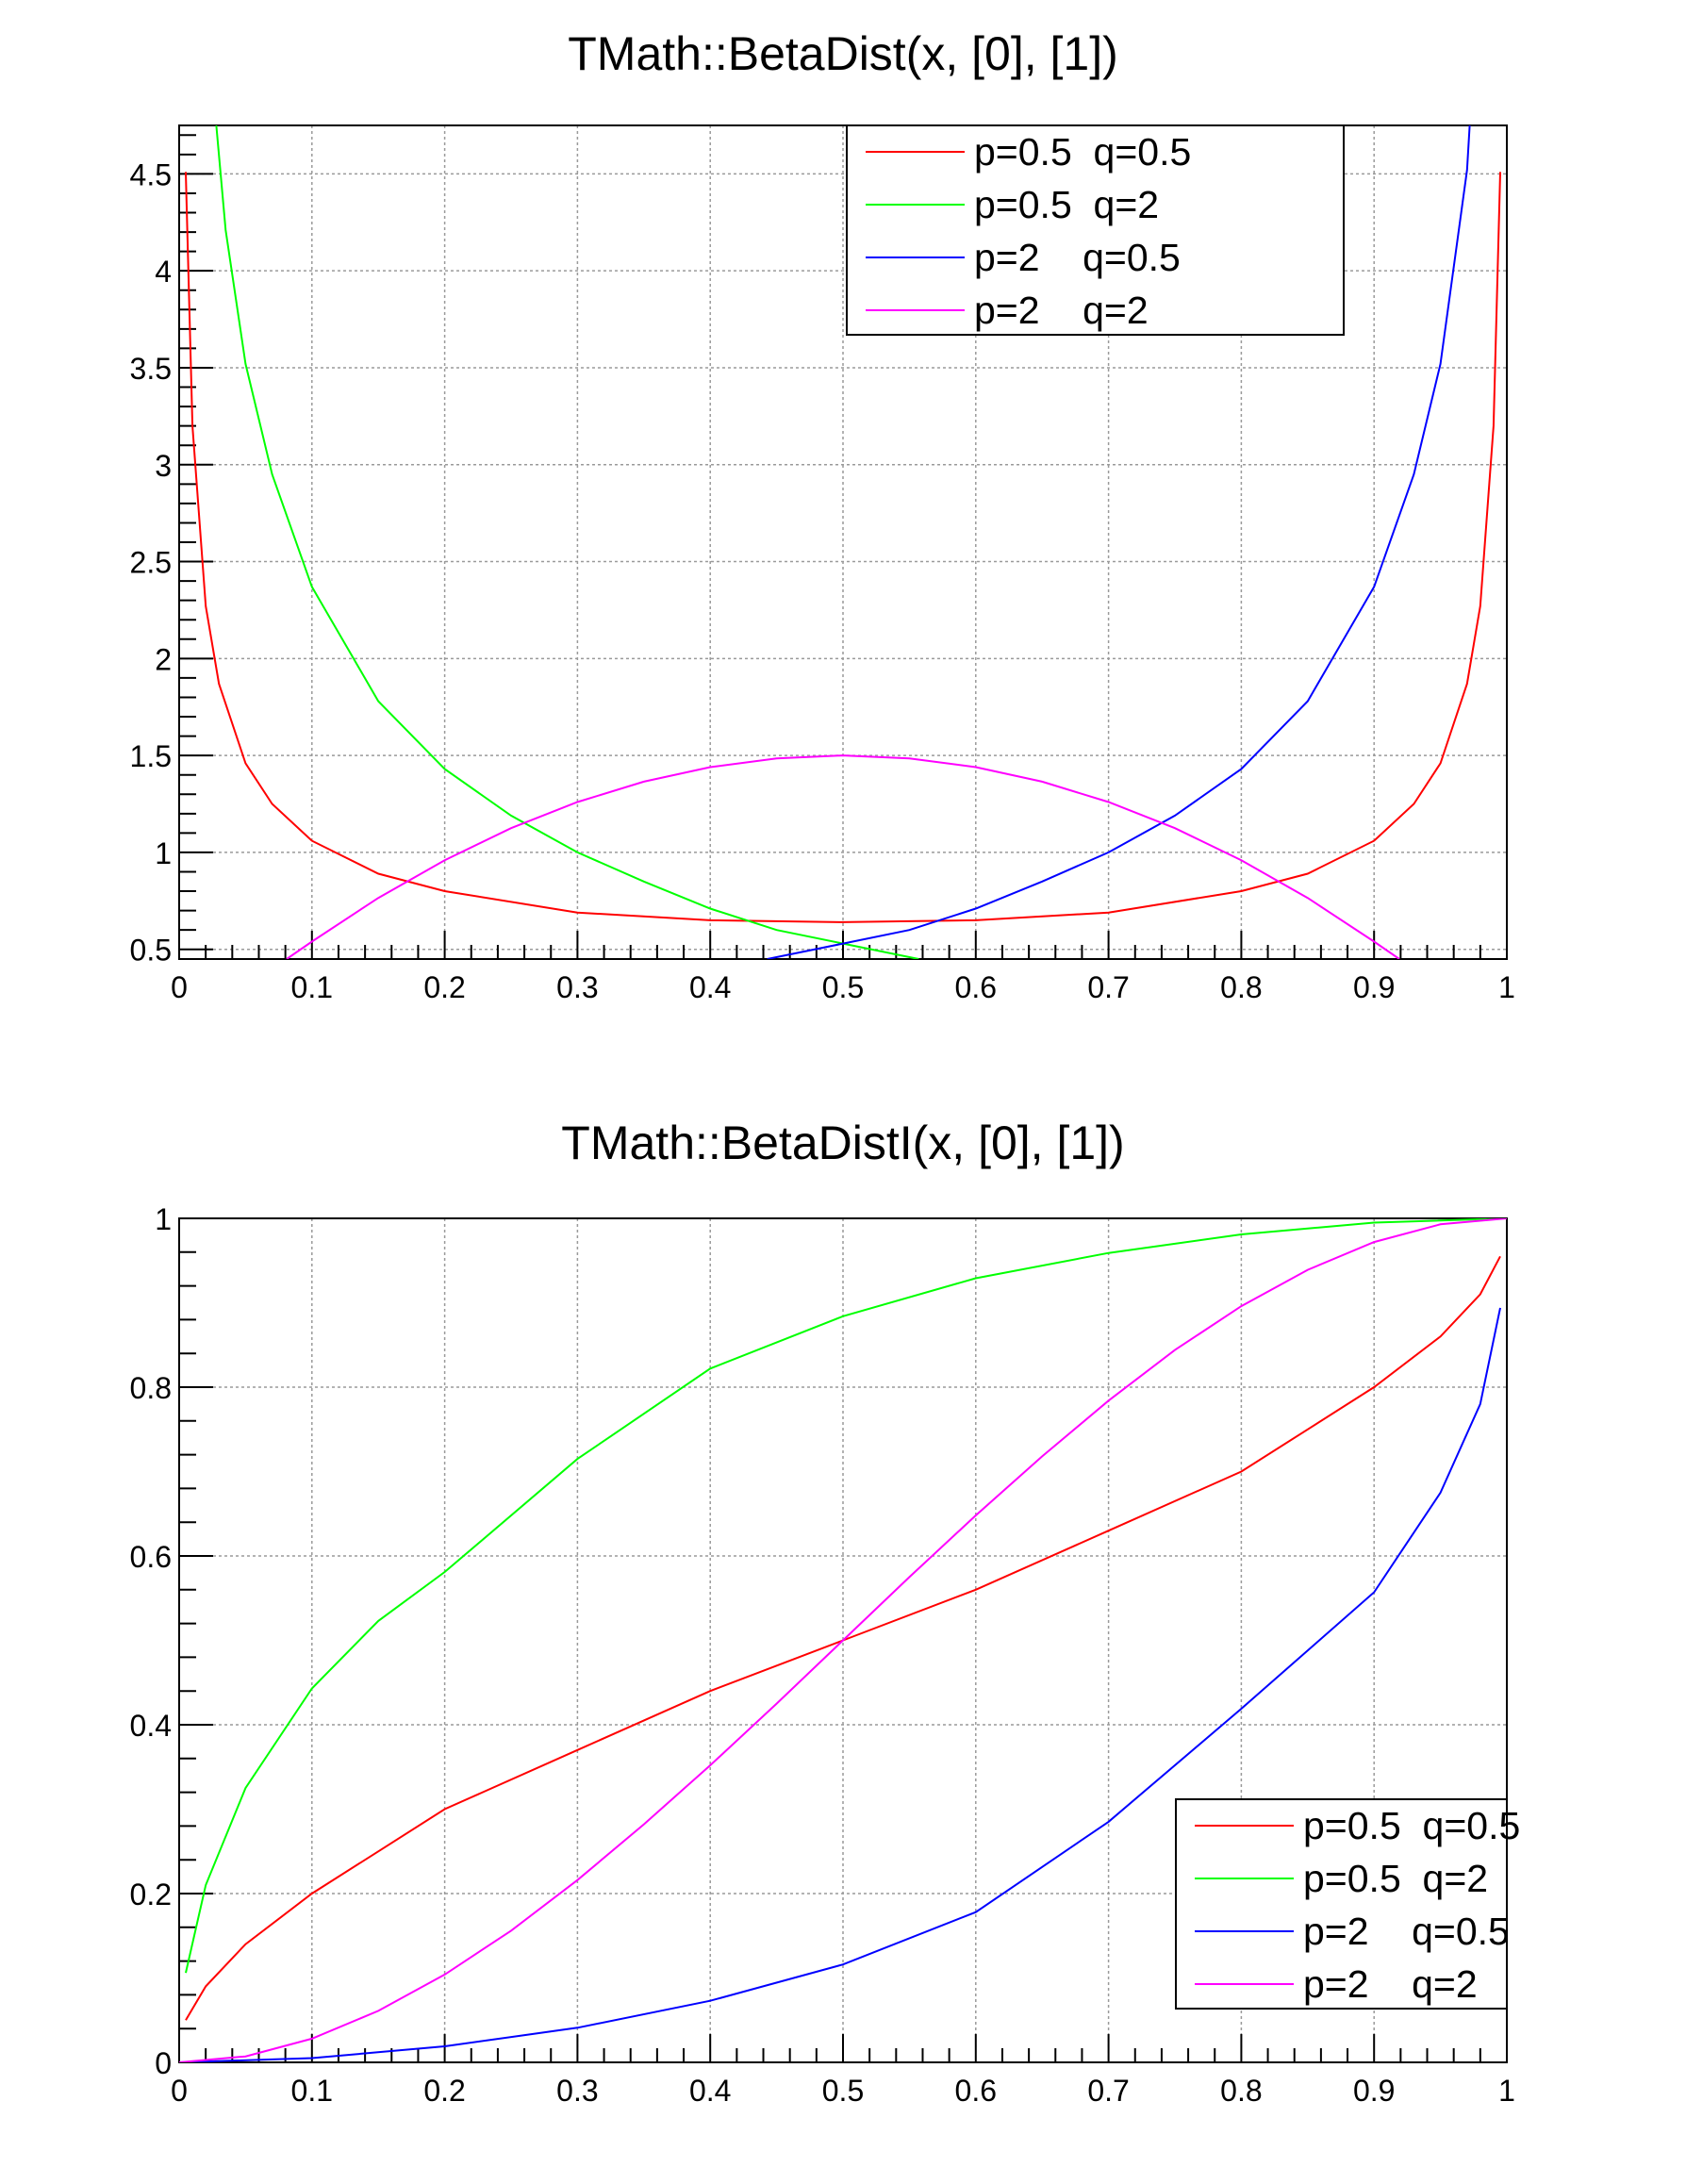  I want to click on y-tick-label: 0.4, so click(151, 1726).